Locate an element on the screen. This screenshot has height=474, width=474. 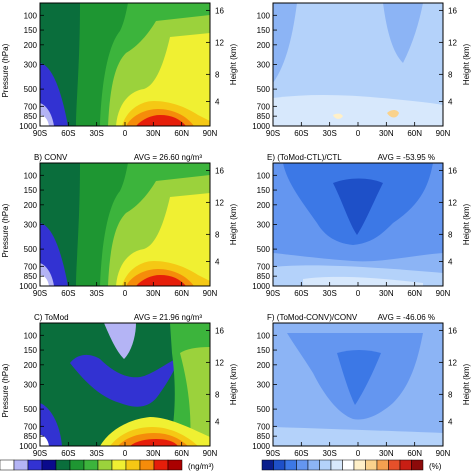
y-axis-label: Pressure (hPa) is located at coordinates (5, 230).